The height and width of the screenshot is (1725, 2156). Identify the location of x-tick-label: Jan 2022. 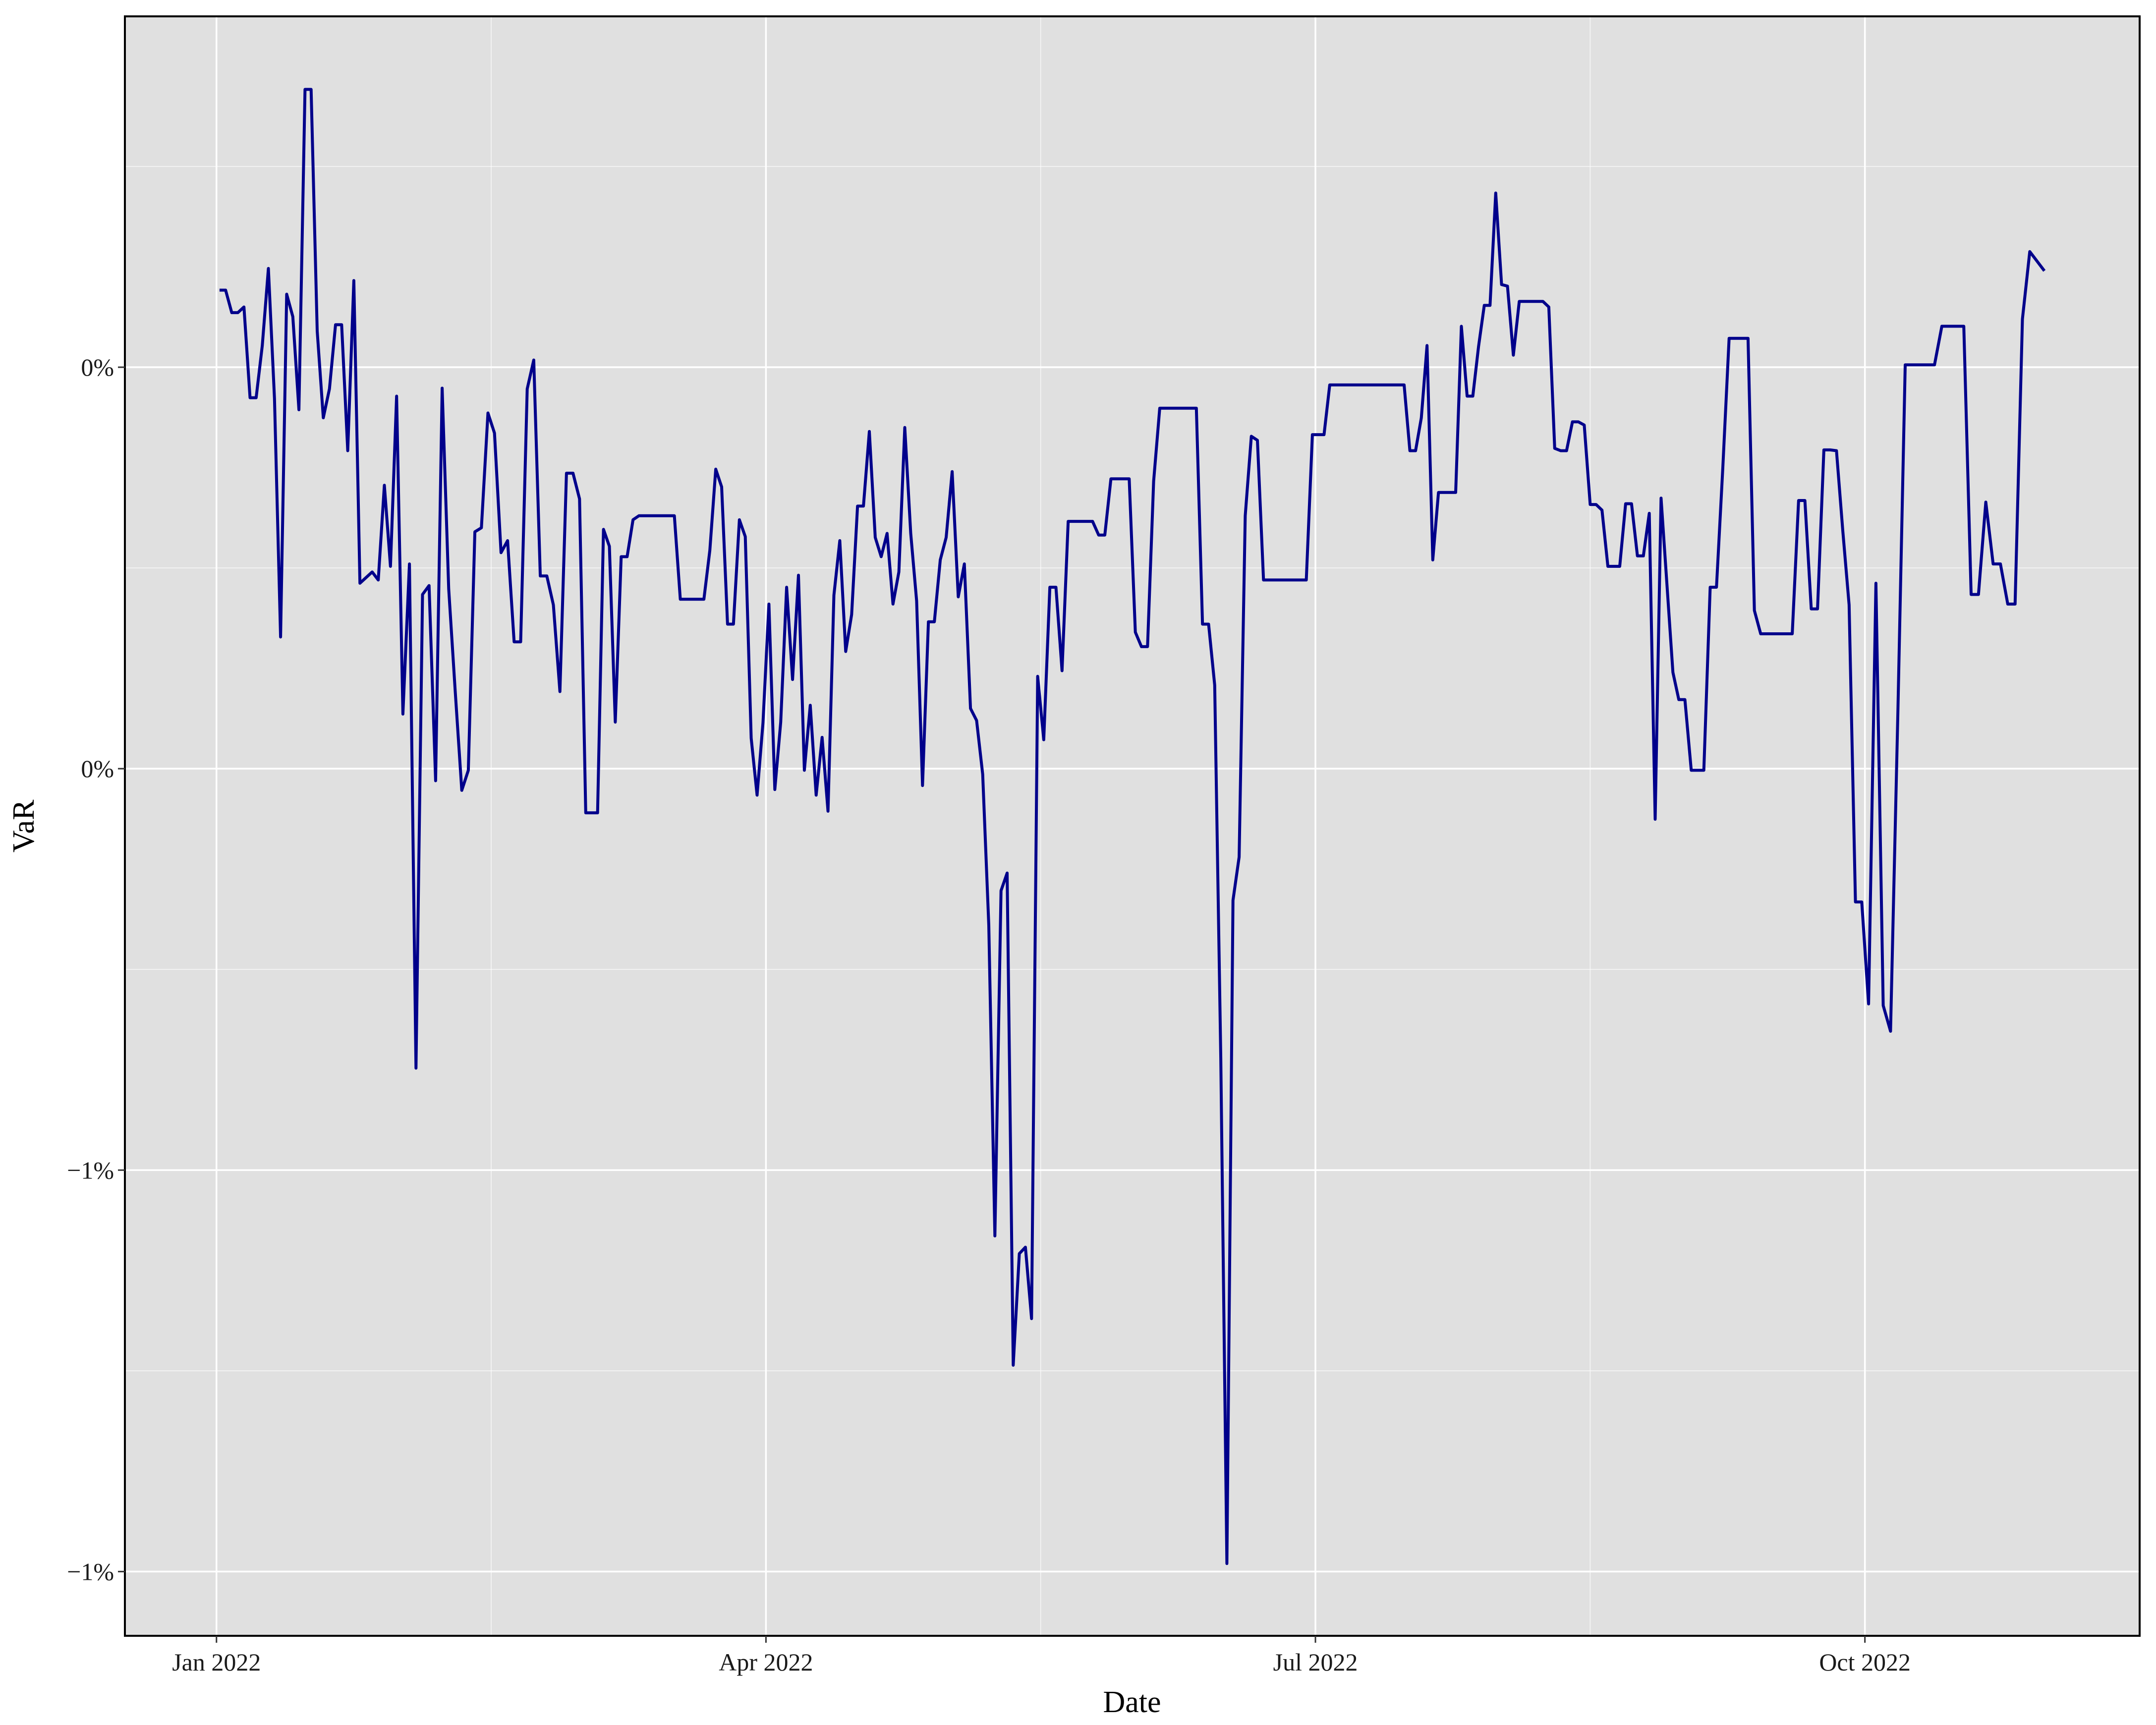
(216, 1662).